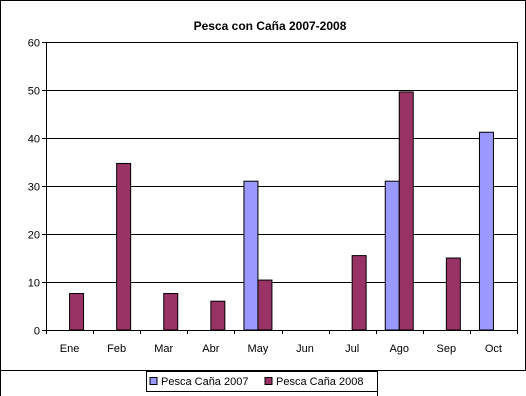  I want to click on bar-2007-oct, so click(486, 231).